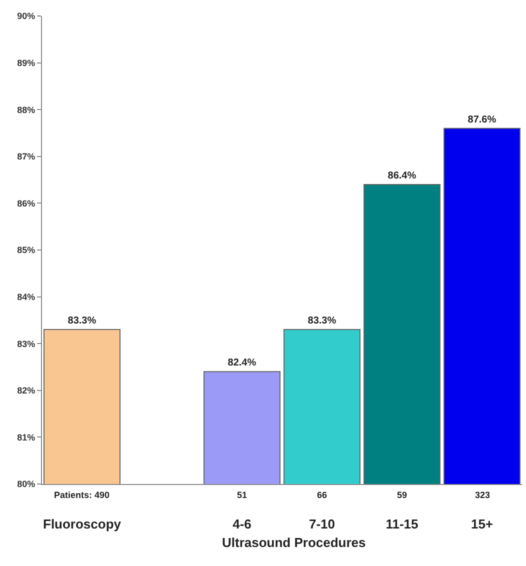 The height and width of the screenshot is (566, 526). What do you see at coordinates (26, 437) in the screenshot?
I see `y-tick-label: 81%` at bounding box center [26, 437].